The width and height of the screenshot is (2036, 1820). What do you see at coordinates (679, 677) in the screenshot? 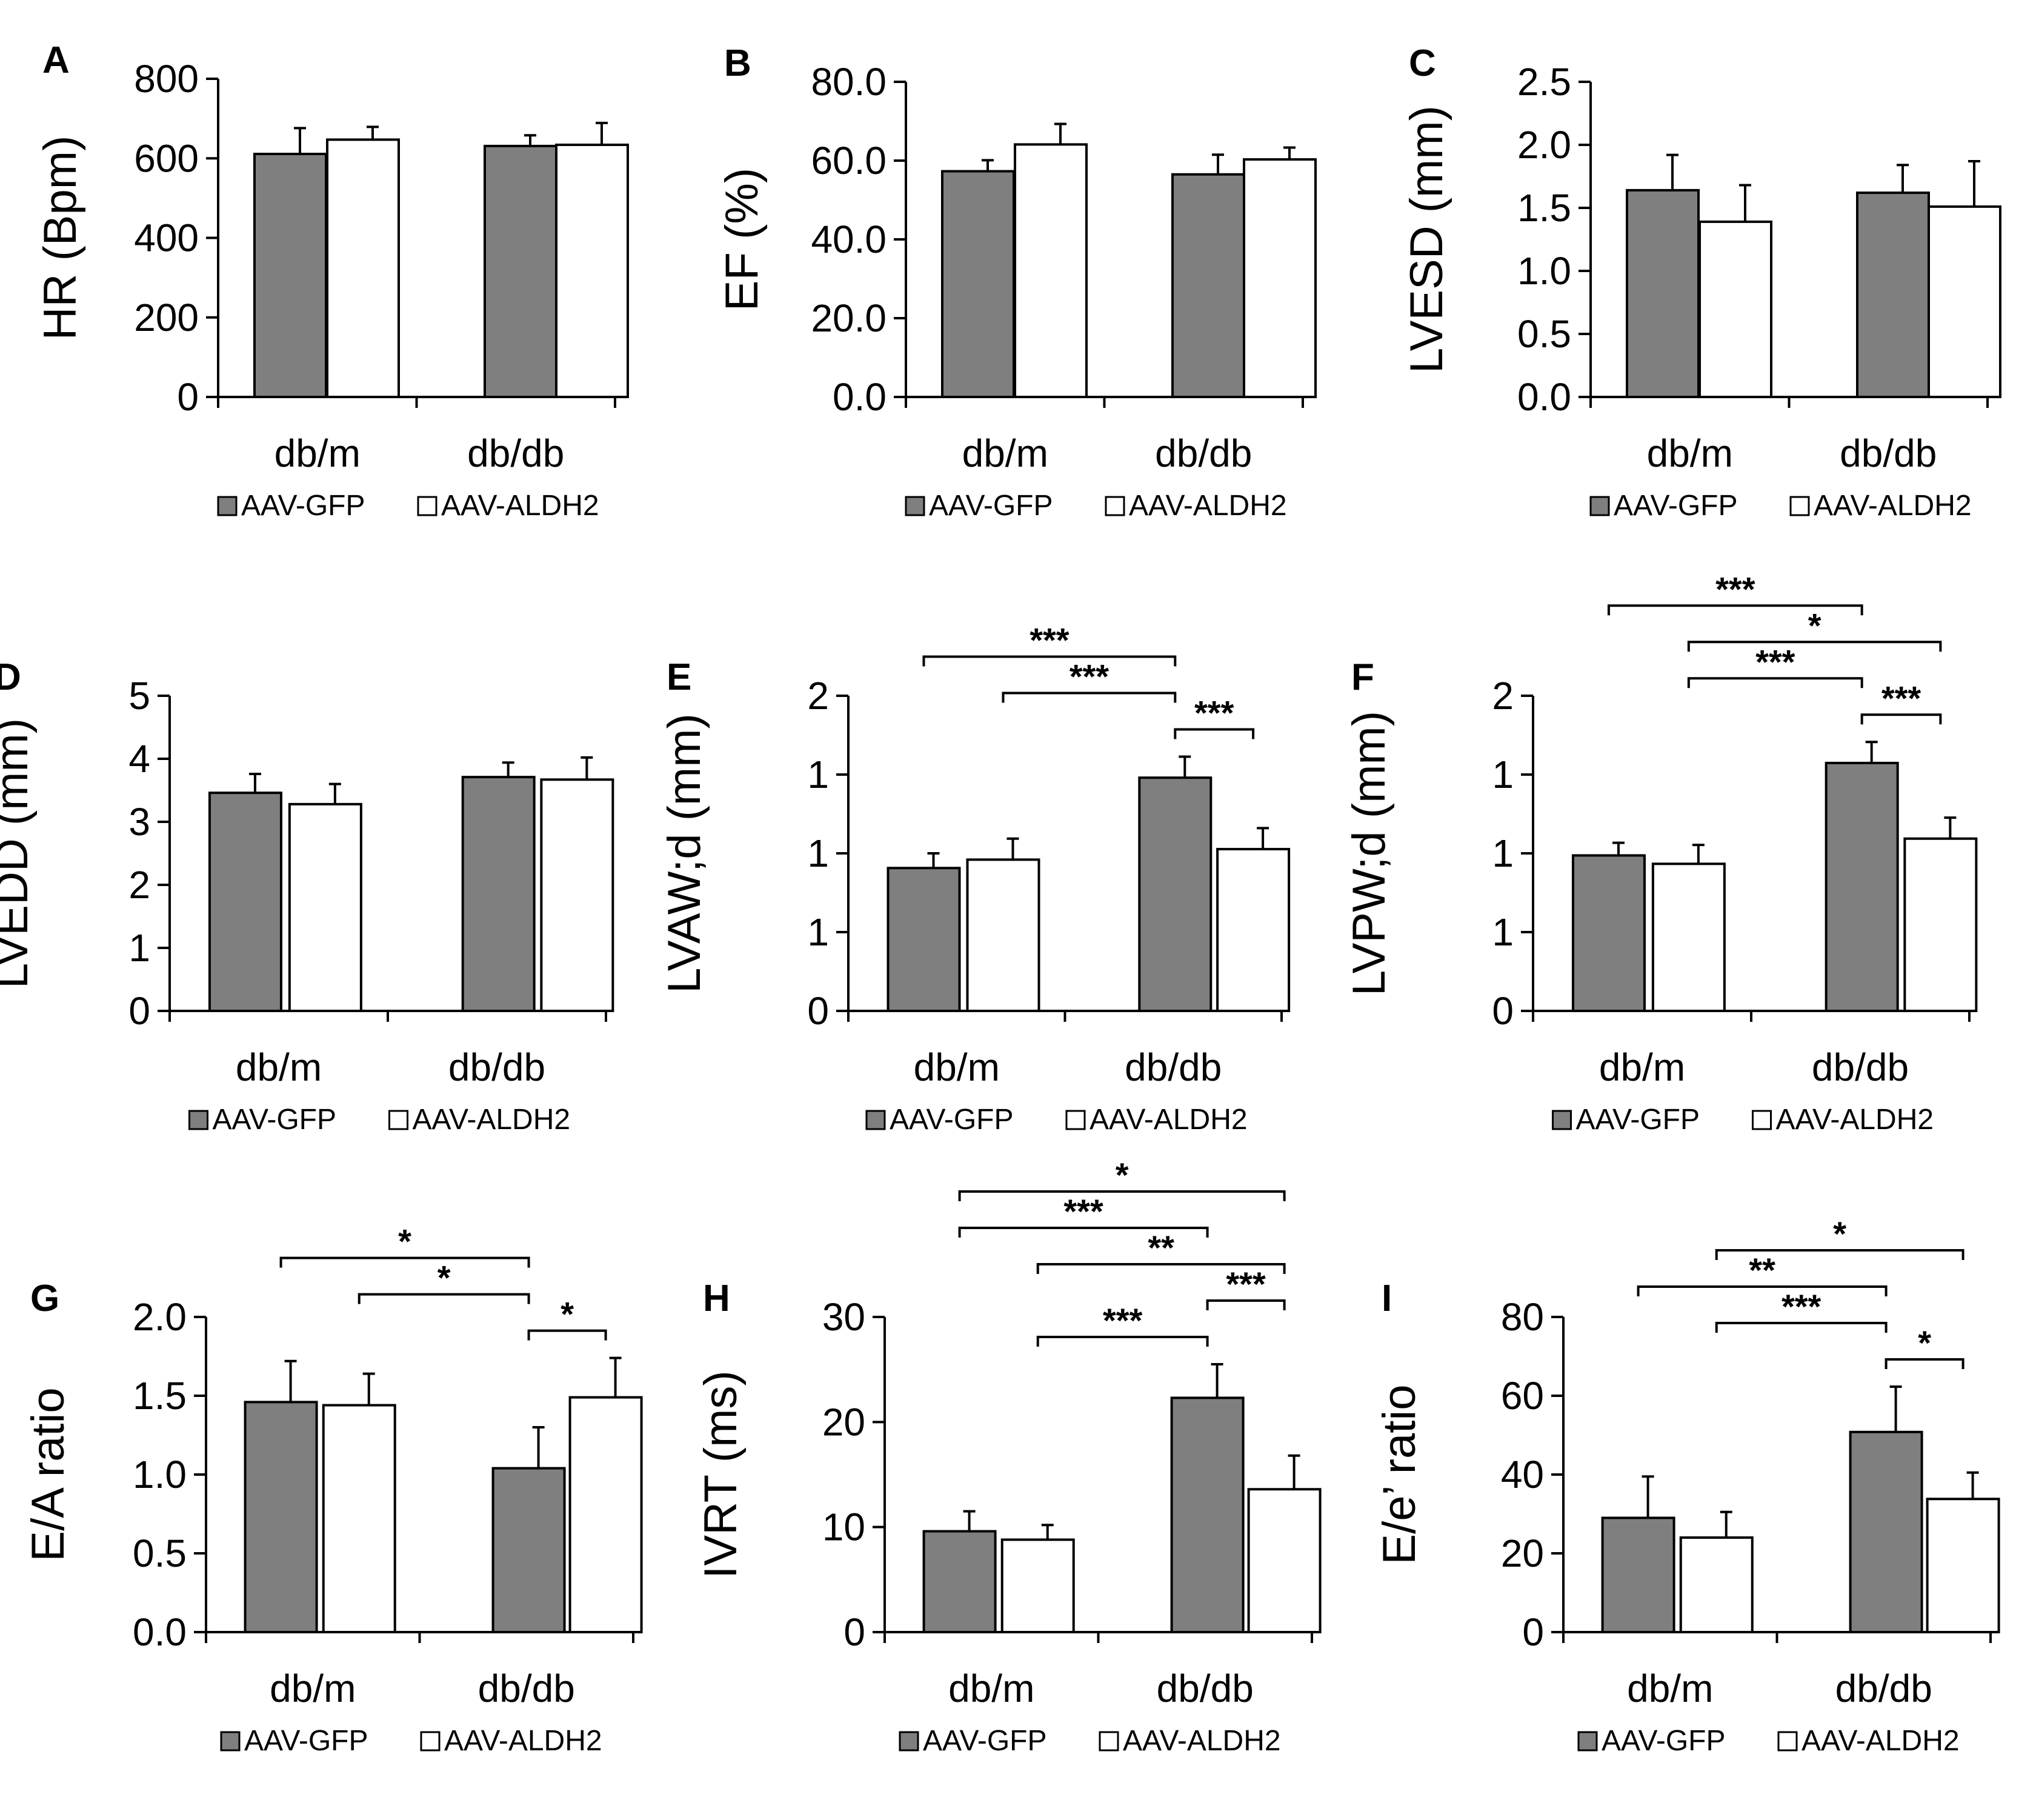
I see `panel-letter-e: E` at bounding box center [679, 677].